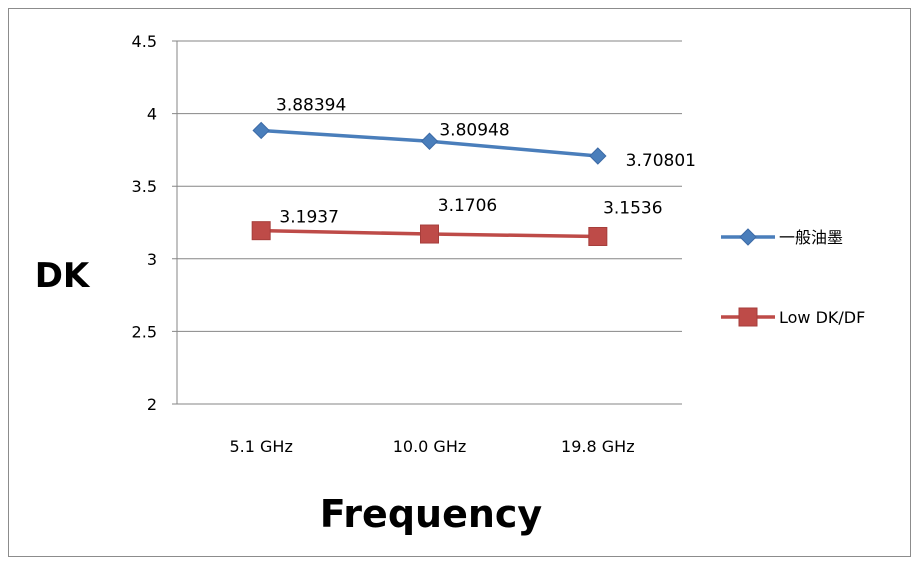 Image resolution: width=922 pixels, height=567 pixels. I want to click on x-tick-label: 10.0 GHz, so click(430, 446).